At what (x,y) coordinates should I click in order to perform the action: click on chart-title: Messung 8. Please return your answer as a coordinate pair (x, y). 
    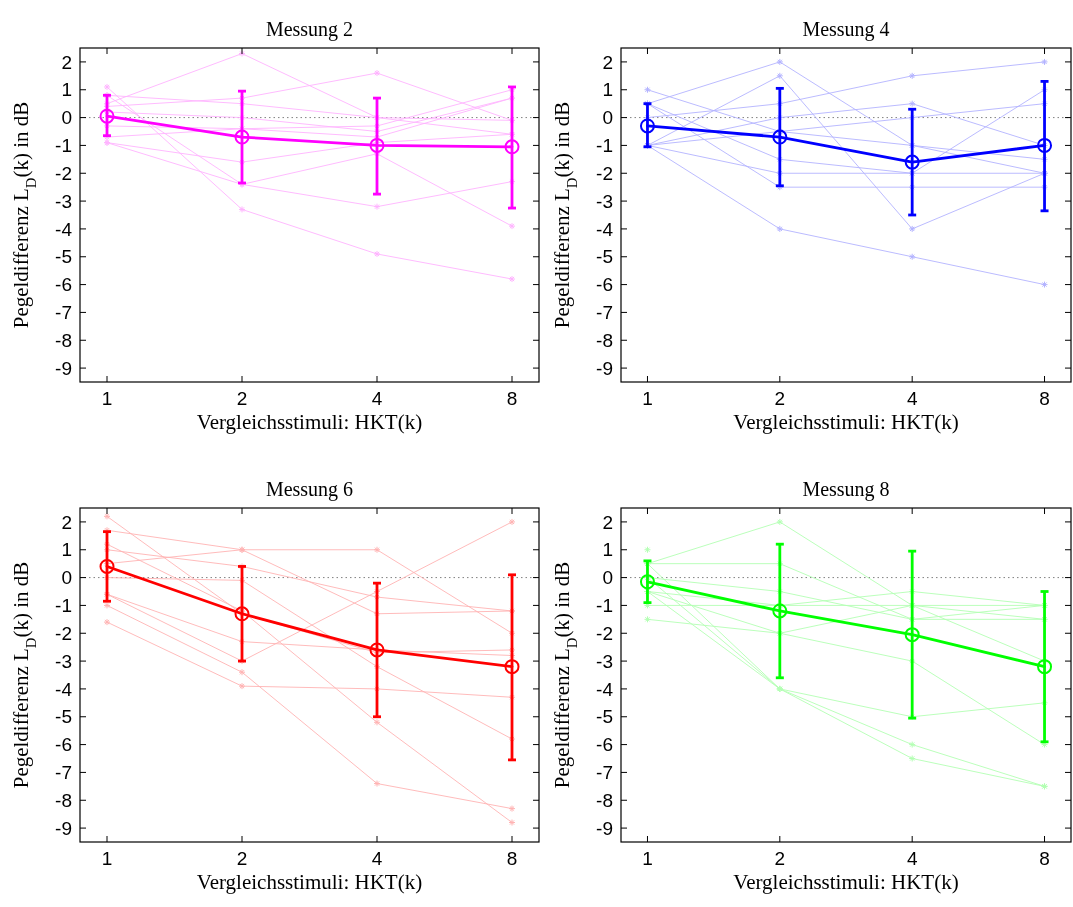
    Looking at the image, I should click on (846, 489).